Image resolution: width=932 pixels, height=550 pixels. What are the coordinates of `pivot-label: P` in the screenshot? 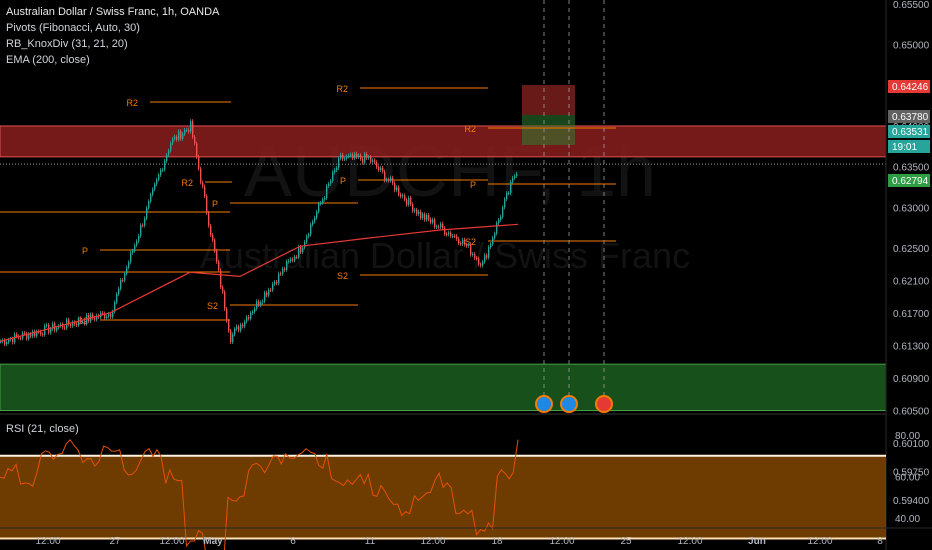 It's located at (473, 185).